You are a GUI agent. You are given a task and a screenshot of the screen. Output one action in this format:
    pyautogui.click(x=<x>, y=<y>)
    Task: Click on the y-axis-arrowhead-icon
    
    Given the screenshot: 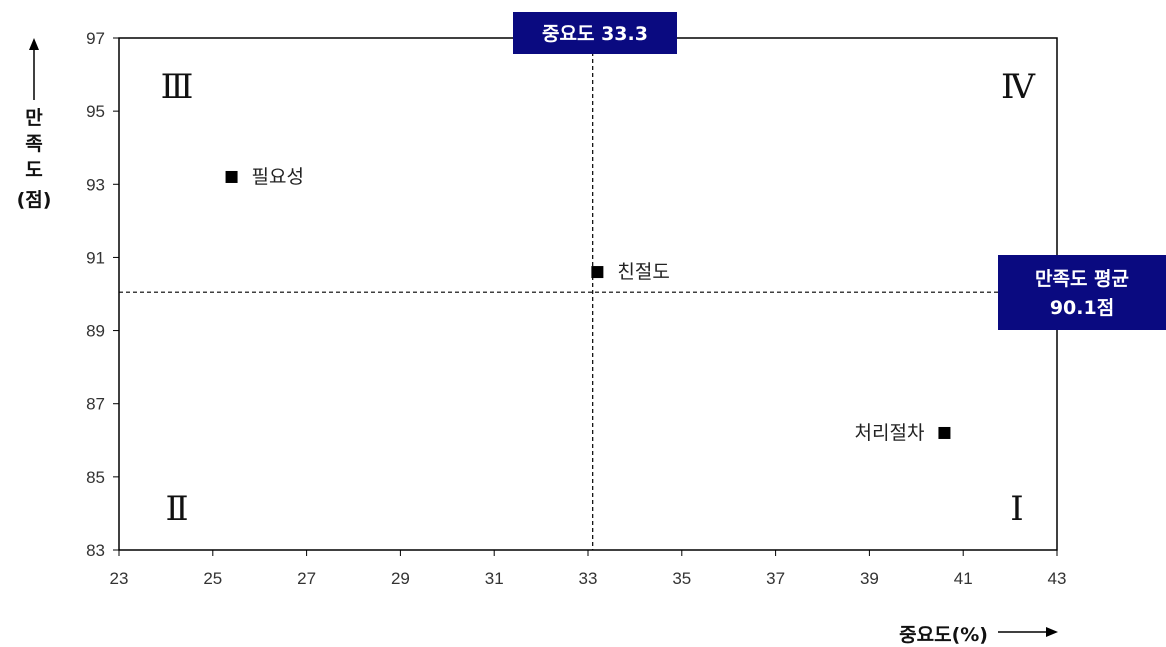 What is the action you would take?
    pyautogui.click(x=34, y=44)
    